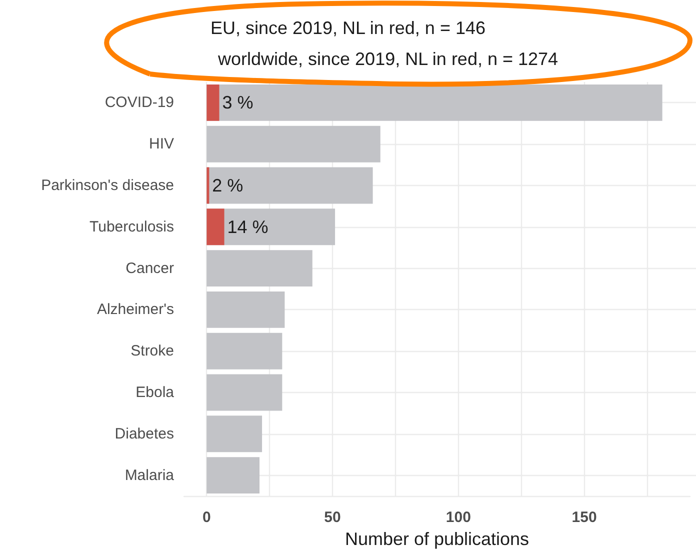 Image resolution: width=696 pixels, height=556 pixels. I want to click on annotation: 2 %, so click(228, 186).